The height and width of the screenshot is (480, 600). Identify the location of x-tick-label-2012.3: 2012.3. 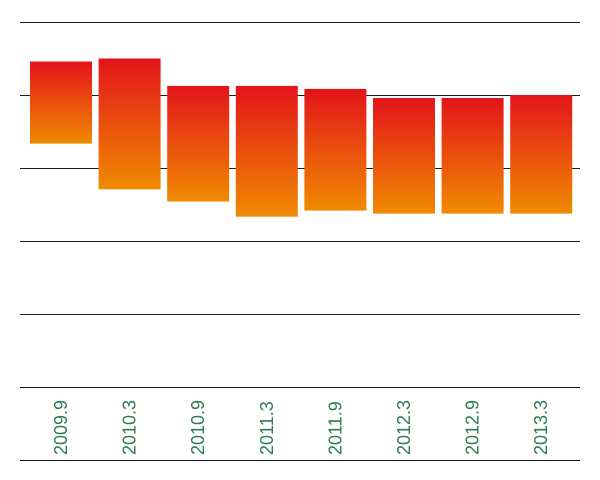
(404, 427).